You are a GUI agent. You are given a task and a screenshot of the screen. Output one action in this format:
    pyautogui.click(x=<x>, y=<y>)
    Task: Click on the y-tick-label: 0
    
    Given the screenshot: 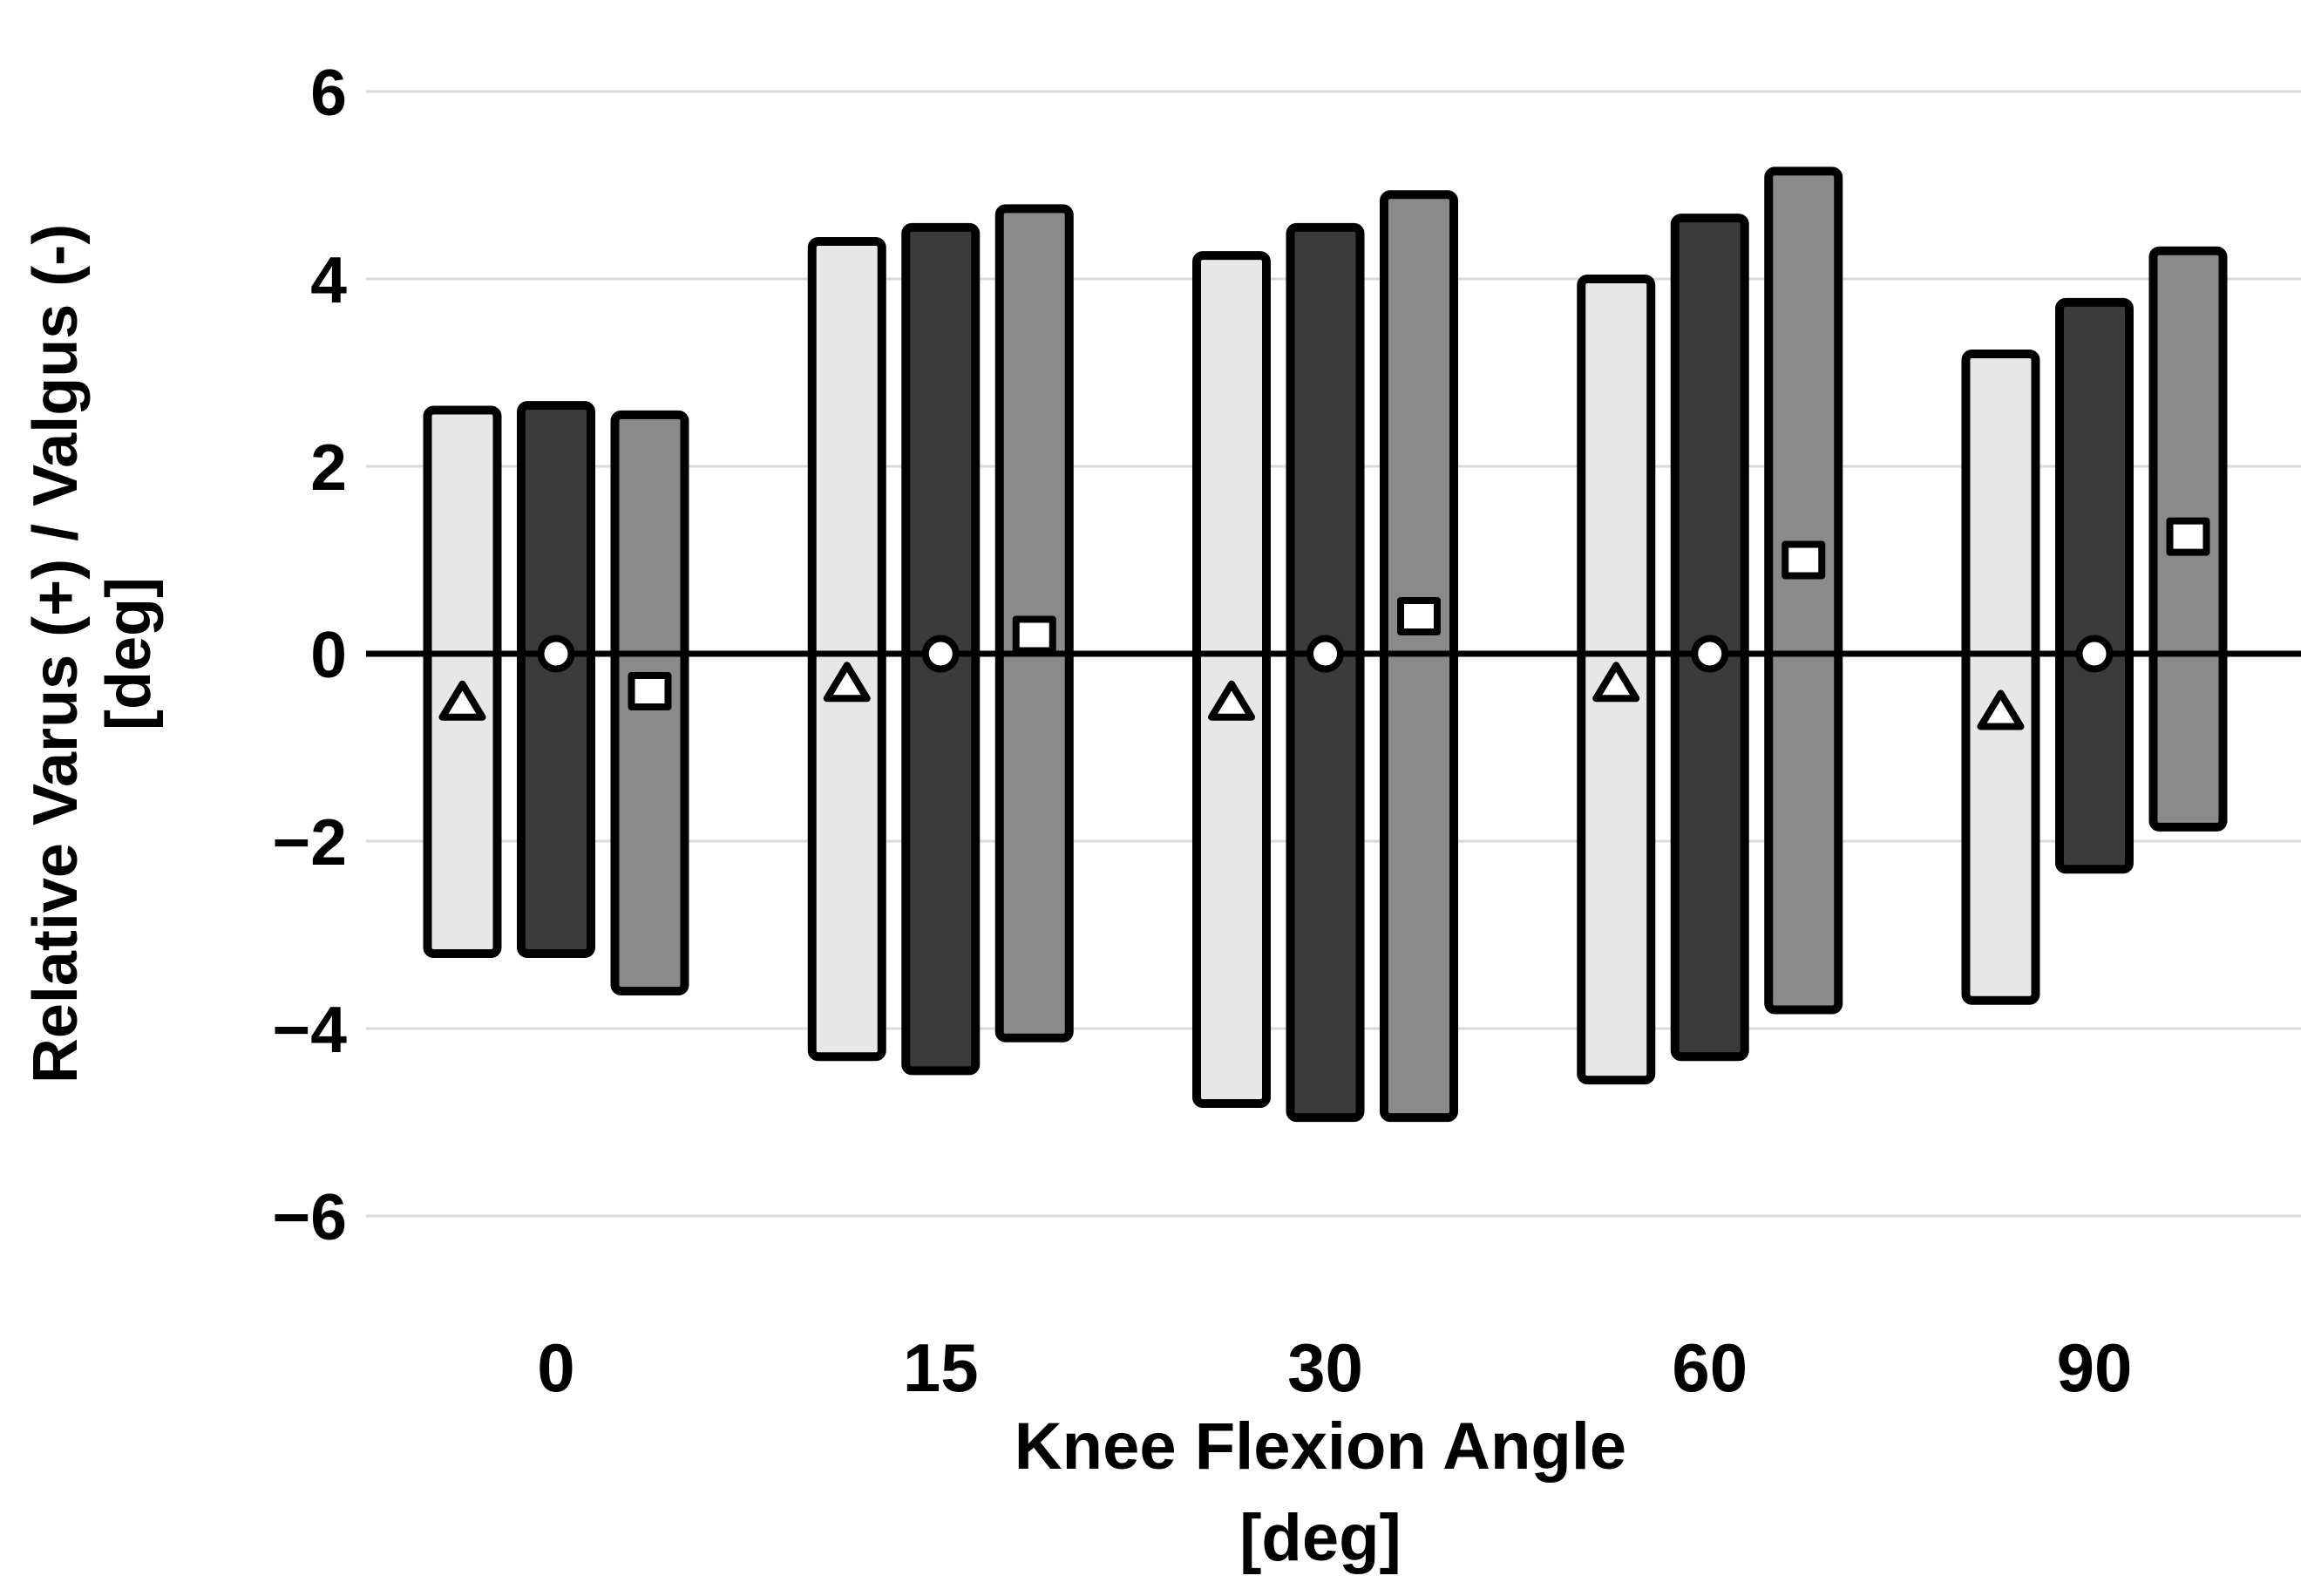 What is the action you would take?
    pyautogui.click(x=329, y=654)
    